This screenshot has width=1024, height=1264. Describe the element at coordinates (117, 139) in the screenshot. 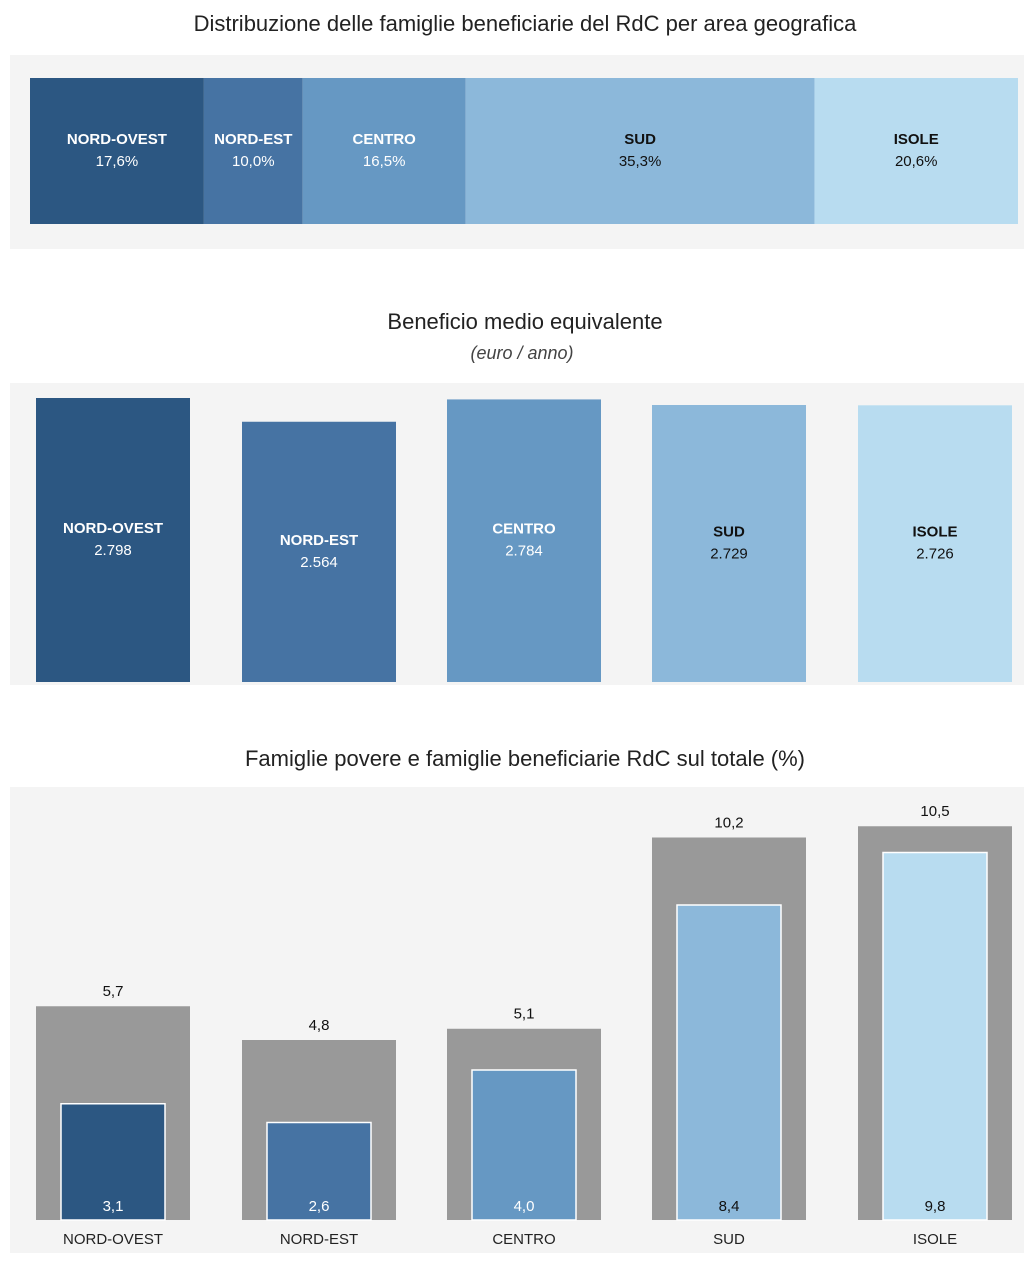

I see `segment-label: NORD-OVEST` at that location.